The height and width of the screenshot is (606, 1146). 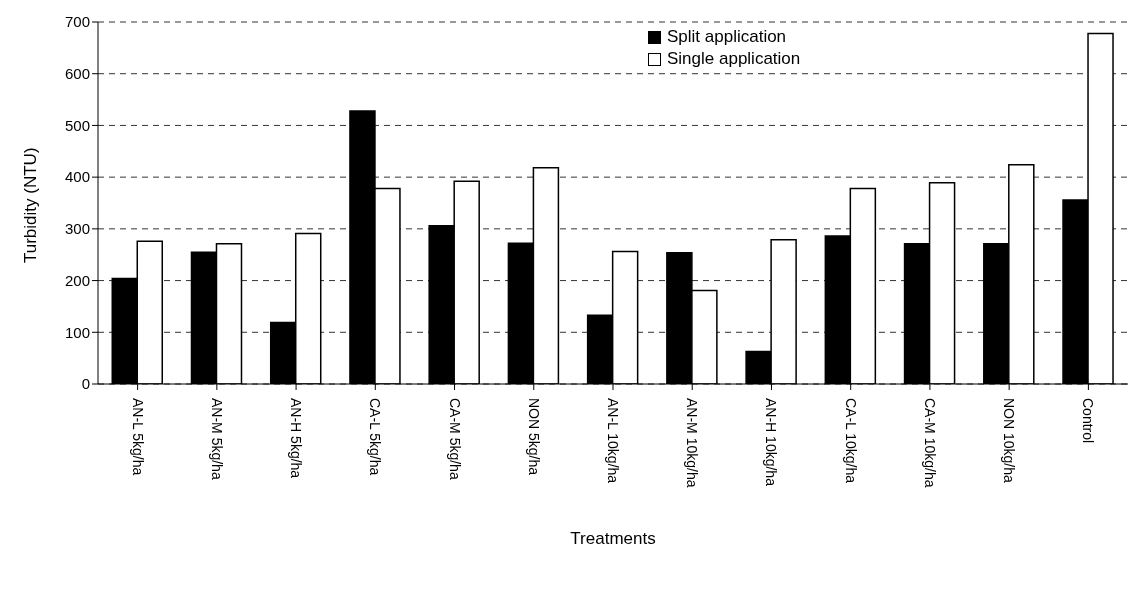 What do you see at coordinates (771, 442) in the screenshot?
I see `x-tick-label: AN-H 10kg/ha` at bounding box center [771, 442].